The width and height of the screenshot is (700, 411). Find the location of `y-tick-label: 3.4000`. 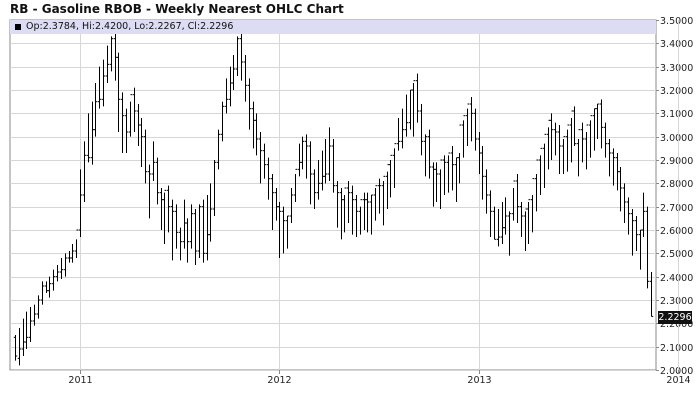

y-tick-label: 3.4000 is located at coordinates (676, 44).